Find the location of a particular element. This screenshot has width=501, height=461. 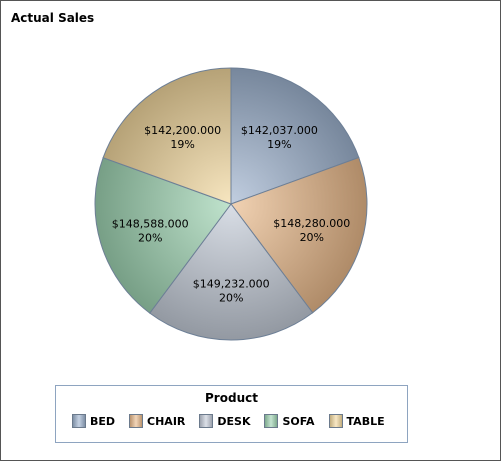

slice-value-label-sofa: $148,588.000 is located at coordinates (150, 223).